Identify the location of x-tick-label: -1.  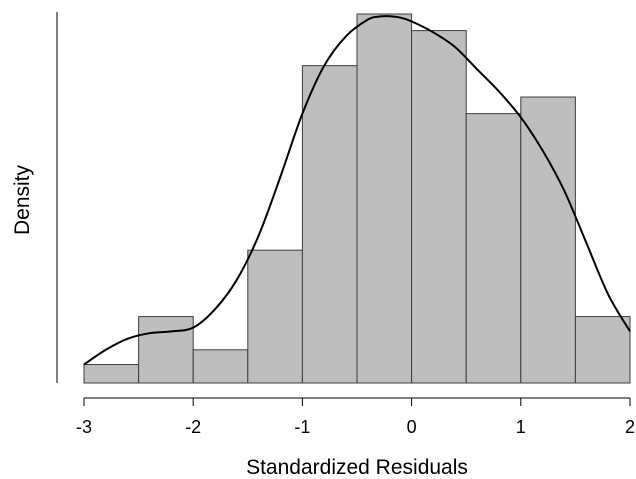
(302, 427).